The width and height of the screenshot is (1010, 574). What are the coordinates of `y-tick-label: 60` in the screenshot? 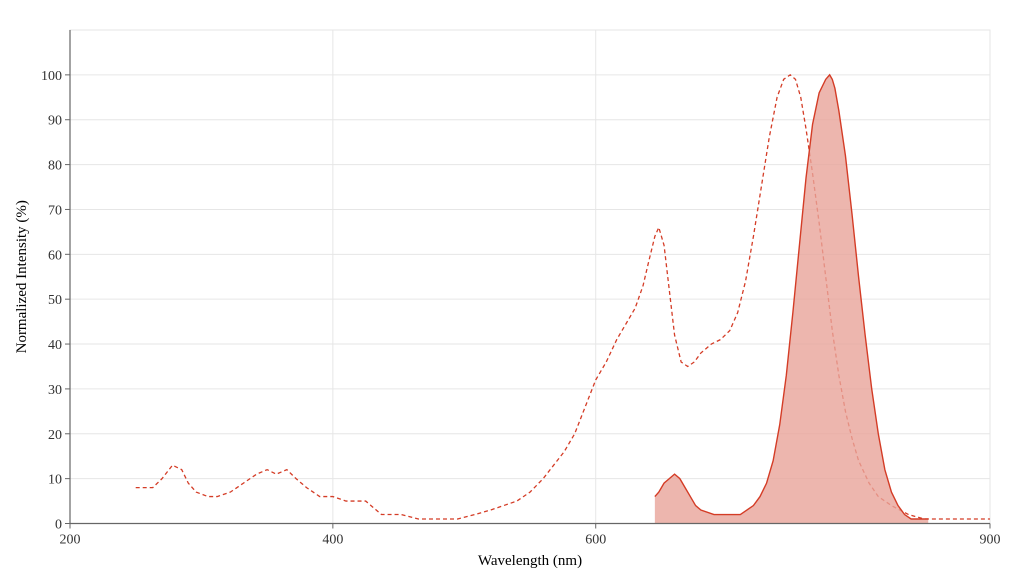 It's located at (55, 255).